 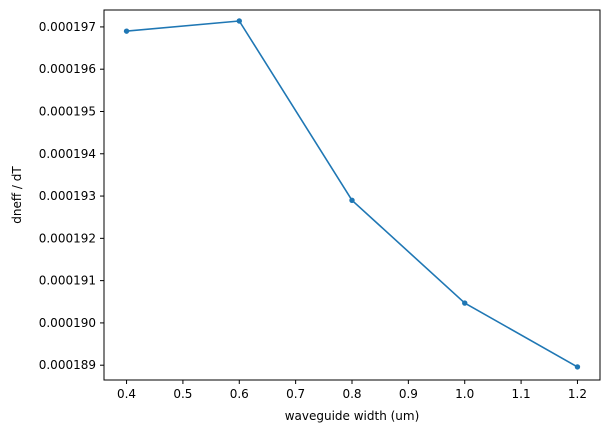 I want to click on y-axis-label: dneff / dT, so click(x=17, y=195).